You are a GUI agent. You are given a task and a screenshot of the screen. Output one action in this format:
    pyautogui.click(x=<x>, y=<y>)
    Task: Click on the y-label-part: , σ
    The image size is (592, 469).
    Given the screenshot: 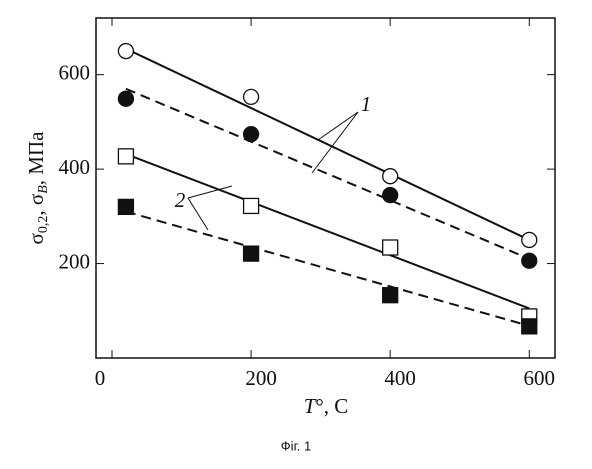 What is the action you would take?
    pyautogui.click(x=36, y=205)
    